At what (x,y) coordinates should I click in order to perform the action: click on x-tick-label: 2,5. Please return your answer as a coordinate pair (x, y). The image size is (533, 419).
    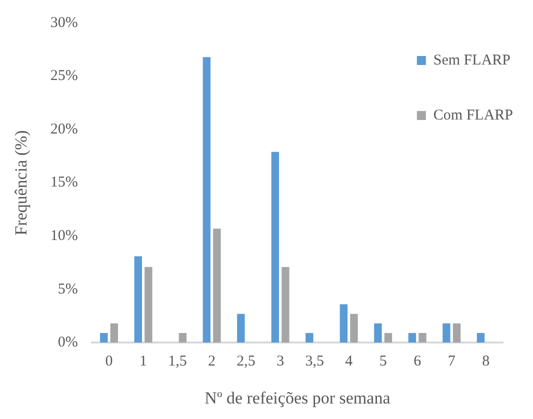
    Looking at the image, I should click on (246, 362).